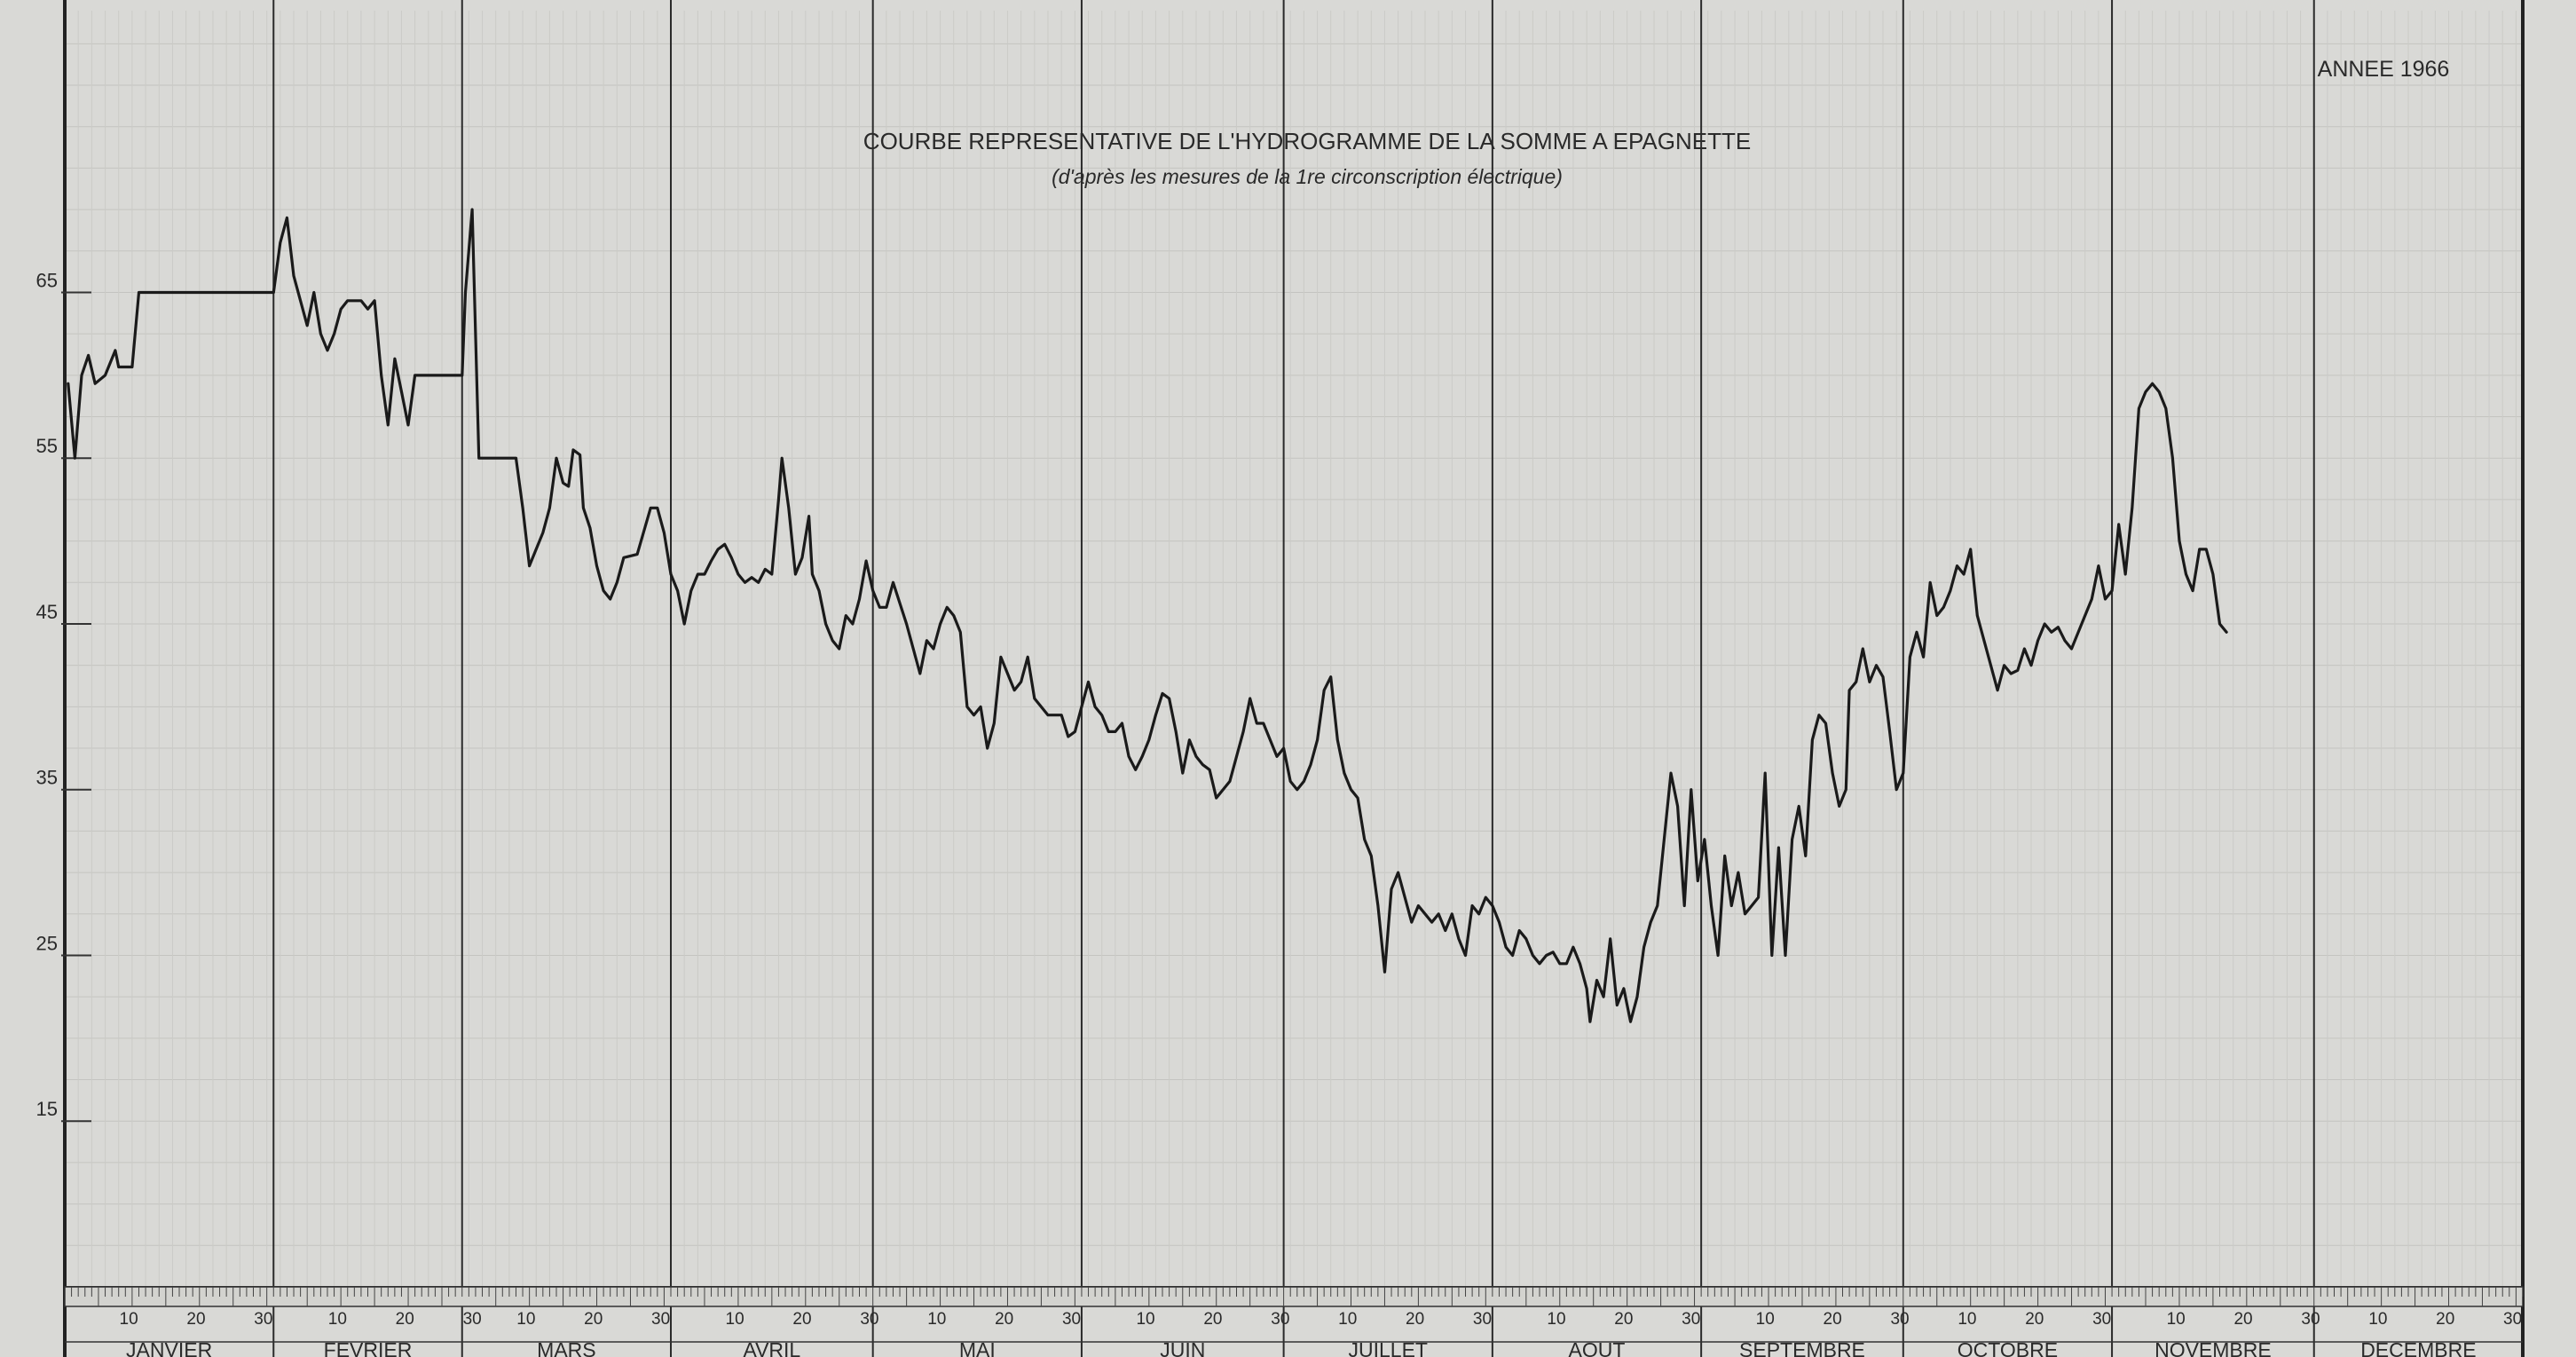 The image size is (2576, 1357). Describe the element at coordinates (2384, 69) in the screenshot. I see `year-annotation: ANNEE 1966` at that location.